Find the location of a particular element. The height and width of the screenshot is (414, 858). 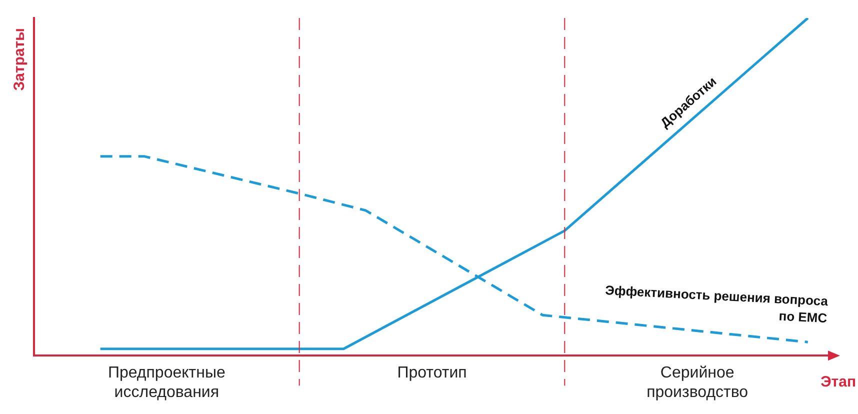

series-label: Эффективность решения вопроса по EMC is located at coordinates (717, 304).